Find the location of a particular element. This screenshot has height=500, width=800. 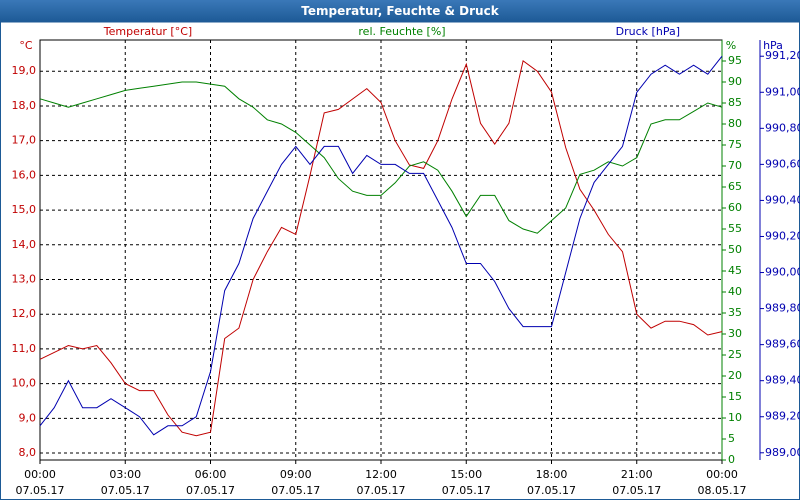

y3-tick-label: 991,00 is located at coordinates (782, 91).